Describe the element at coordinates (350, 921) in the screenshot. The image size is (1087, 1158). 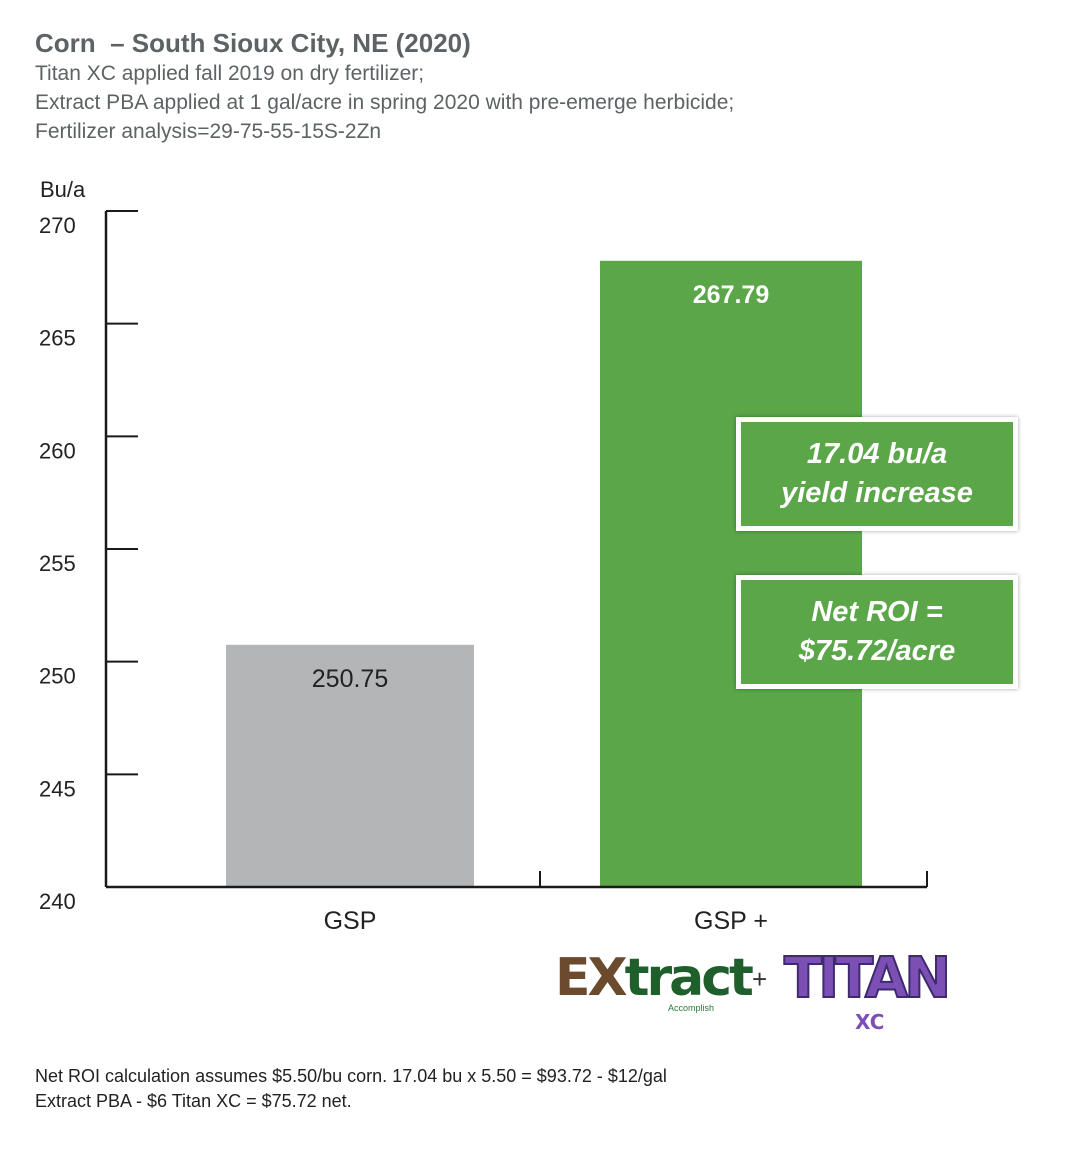
I see `x-tick-label: GSP` at that location.